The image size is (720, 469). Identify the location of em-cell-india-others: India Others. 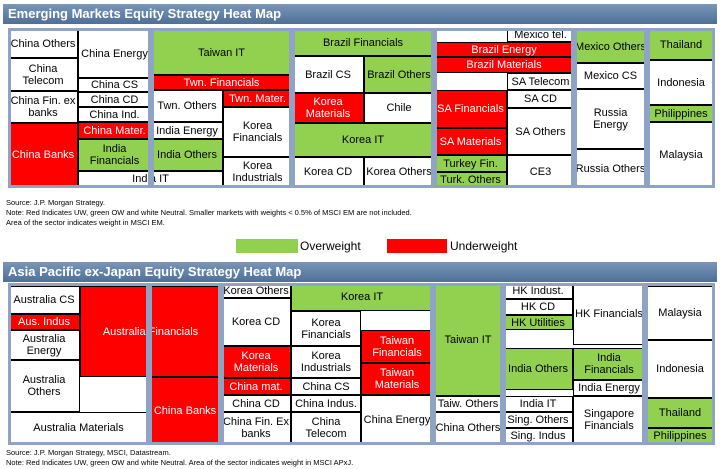
(187, 155).